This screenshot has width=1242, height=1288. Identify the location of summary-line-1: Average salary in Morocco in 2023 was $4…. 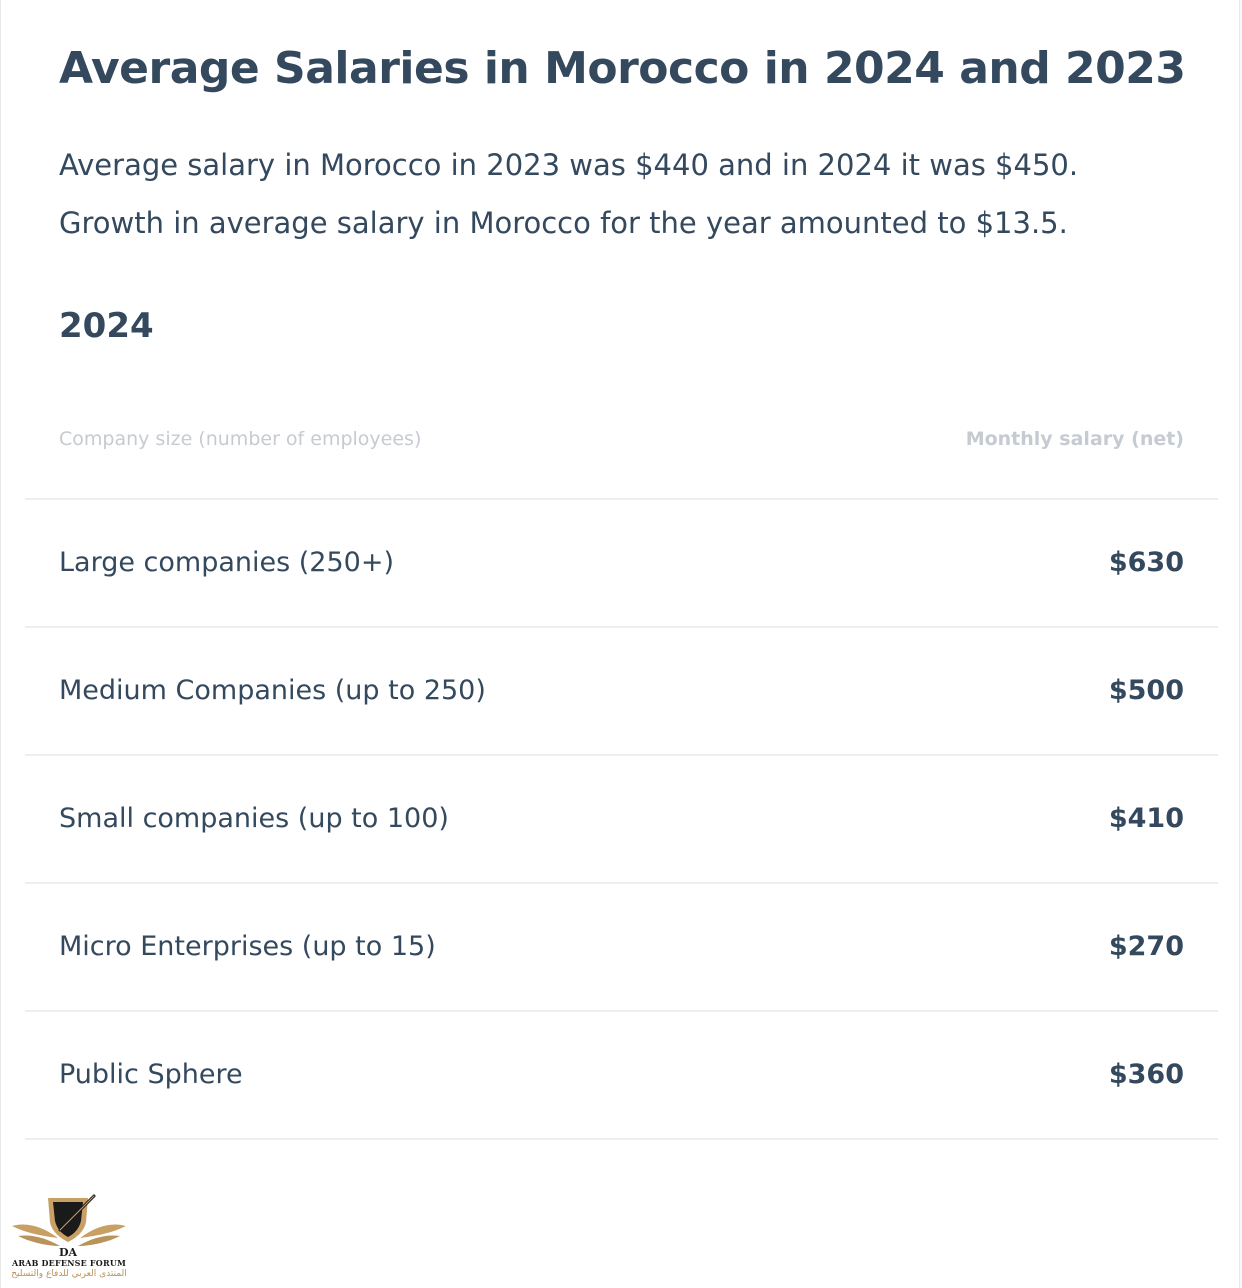
(569, 165).